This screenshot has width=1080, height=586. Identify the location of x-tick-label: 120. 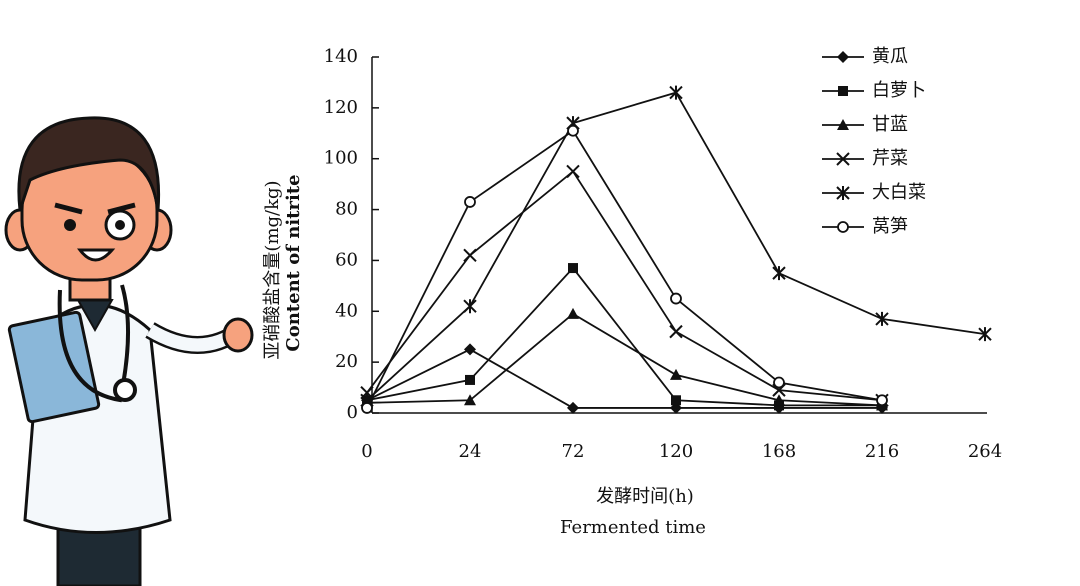
(676, 451).